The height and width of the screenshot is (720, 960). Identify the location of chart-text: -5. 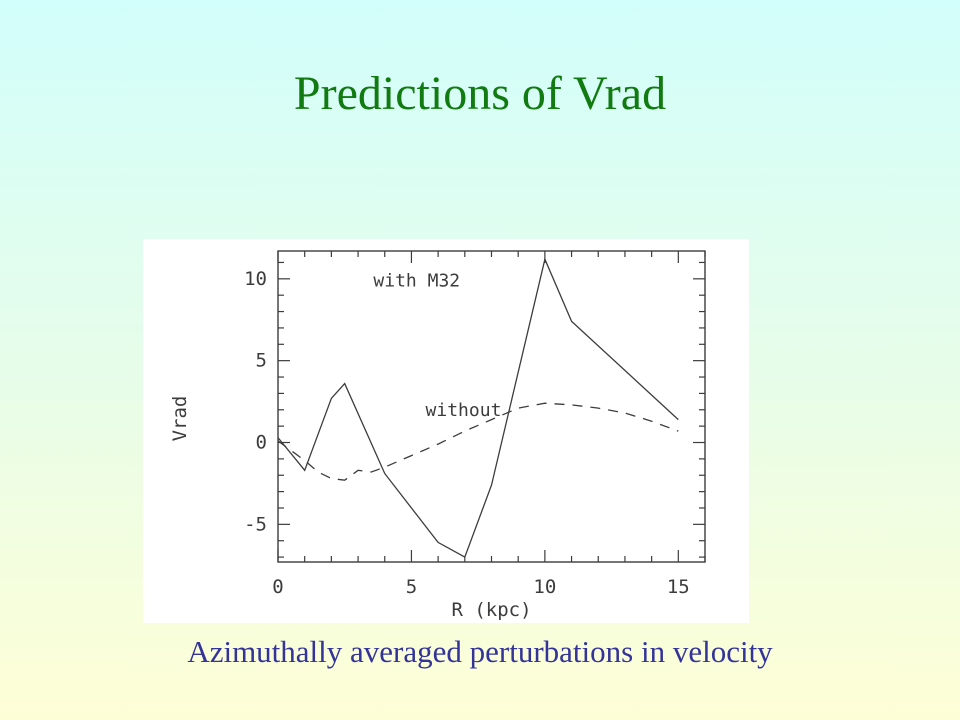
(255, 524).